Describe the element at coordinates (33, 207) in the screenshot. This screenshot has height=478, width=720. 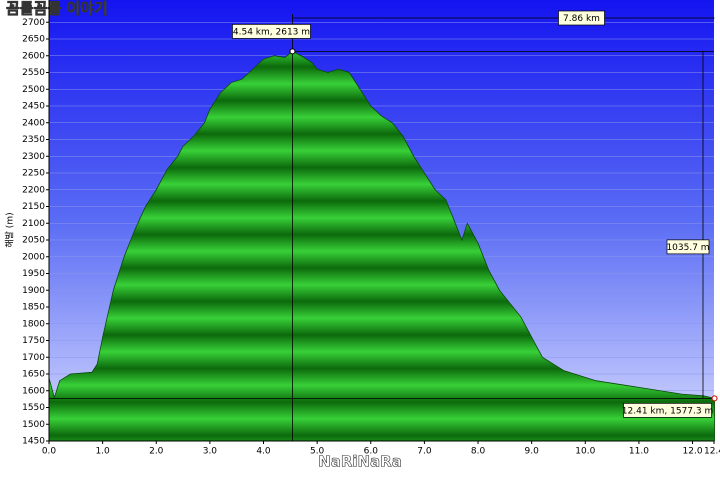
I see `y-tick-label: 2150` at that location.